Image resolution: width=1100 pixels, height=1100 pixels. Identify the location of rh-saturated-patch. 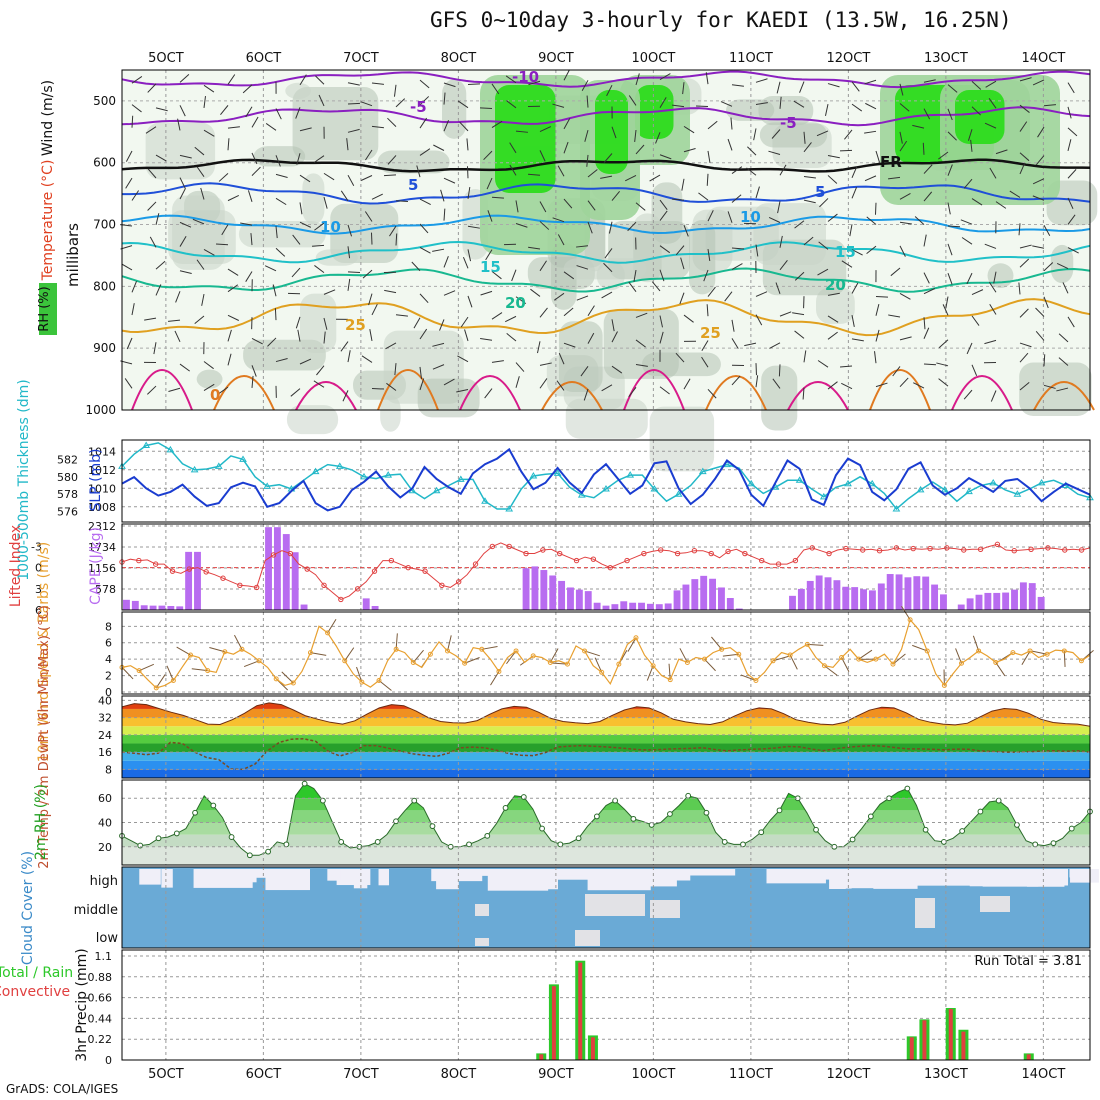
(980, 117).